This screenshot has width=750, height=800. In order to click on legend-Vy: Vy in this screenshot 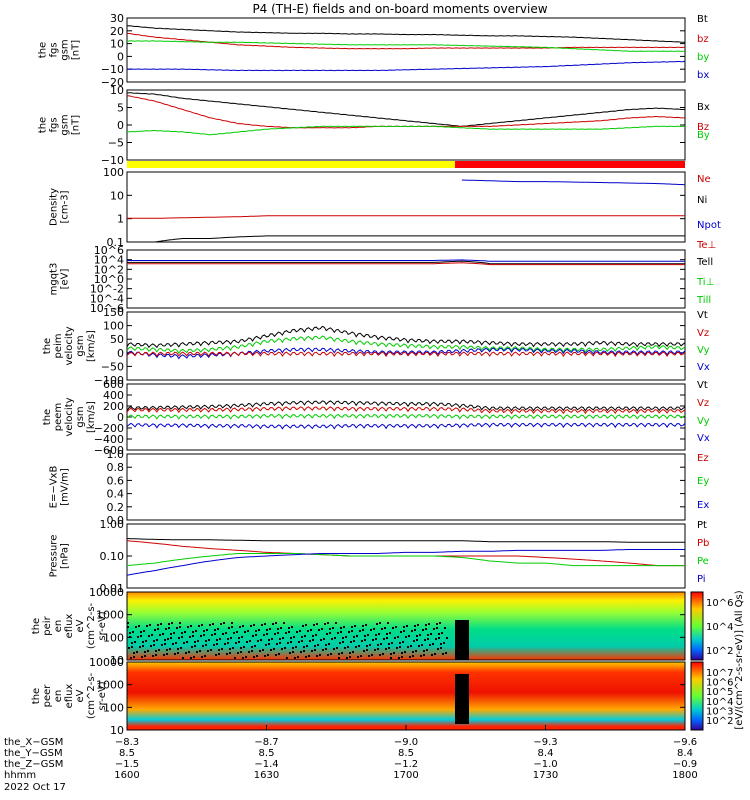, I will do `click(703, 350)`.